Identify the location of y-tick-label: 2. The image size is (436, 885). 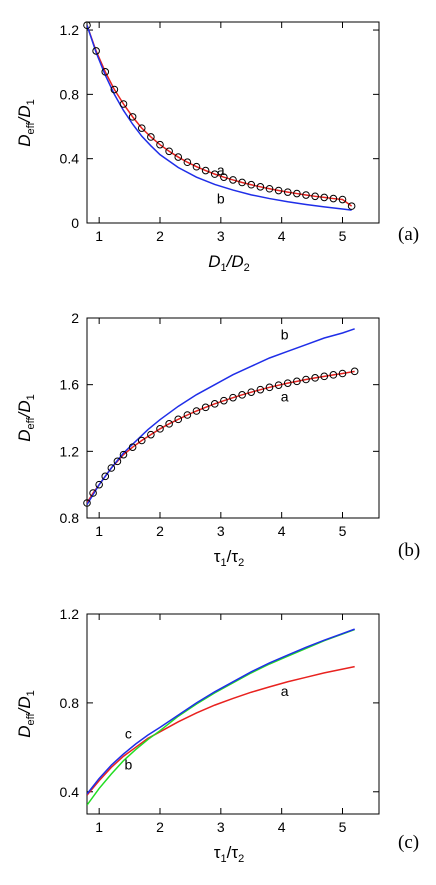
(75, 318).